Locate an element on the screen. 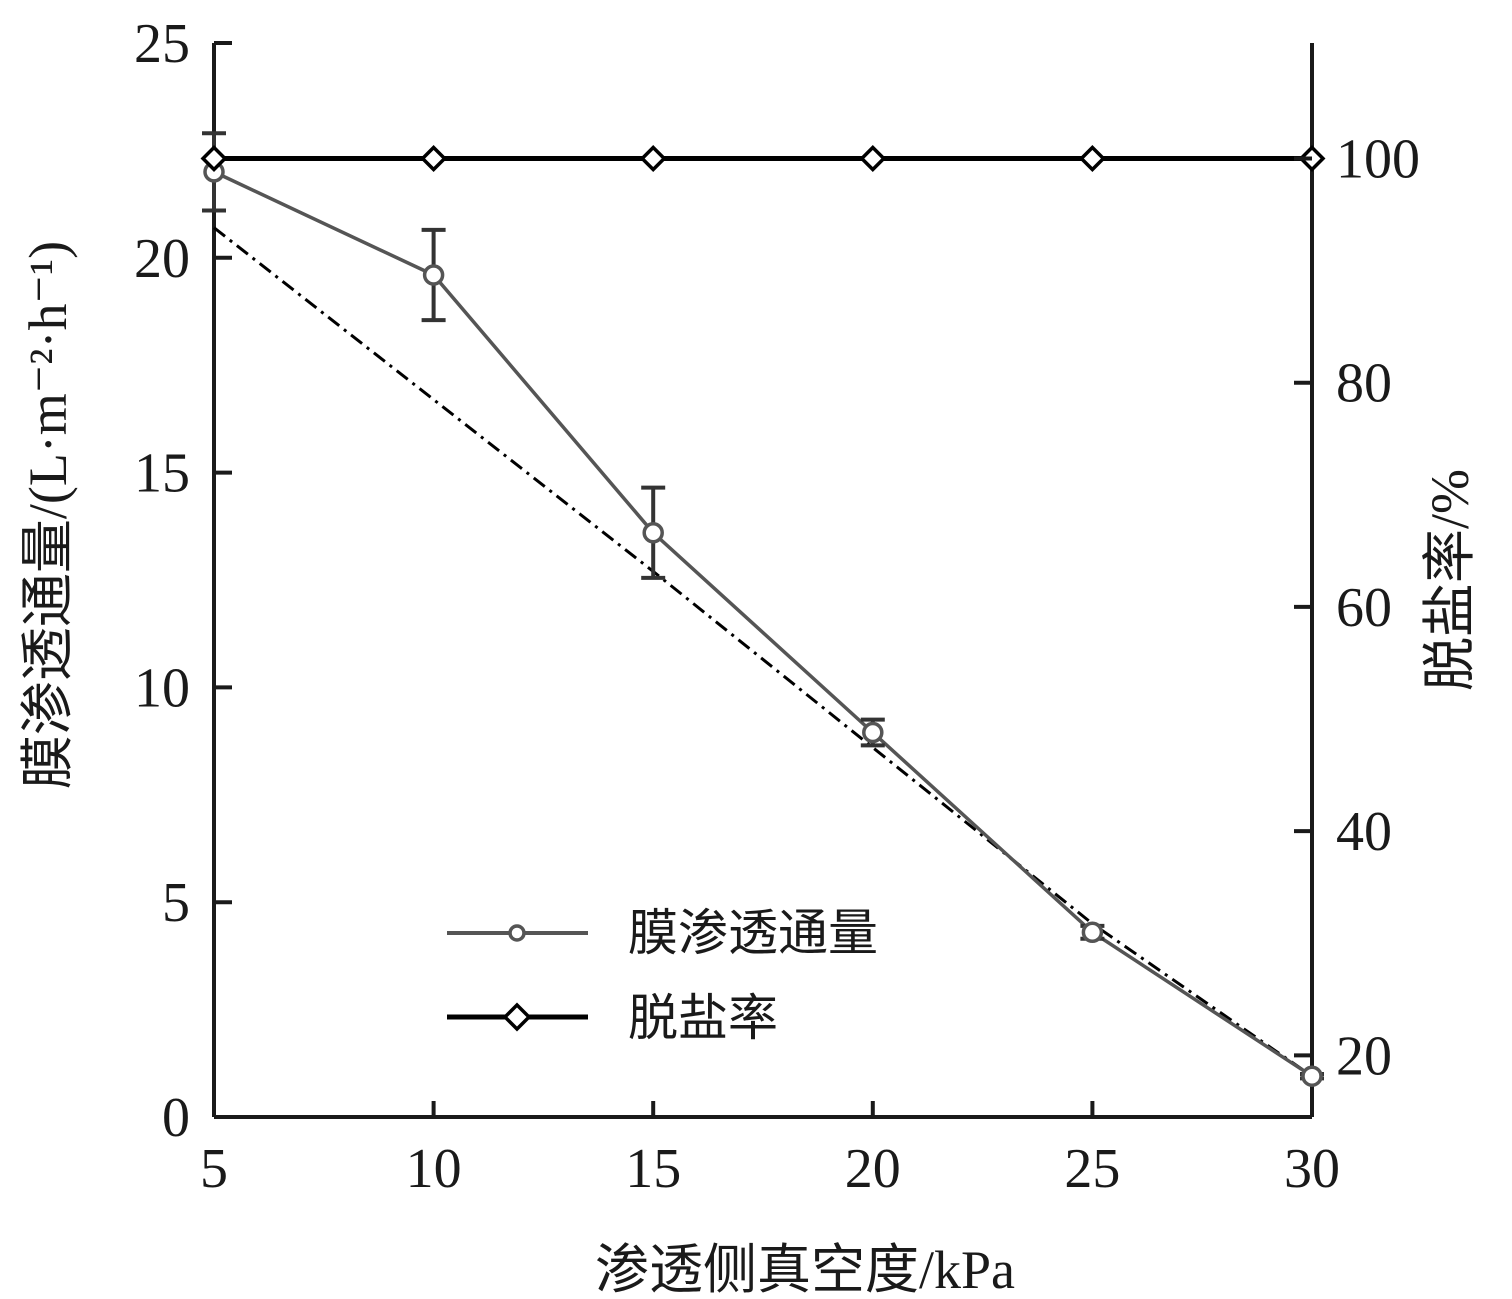 This screenshot has width=1512, height=1299. legend-label-flux: 膜渗透通量 is located at coordinates (753, 933).